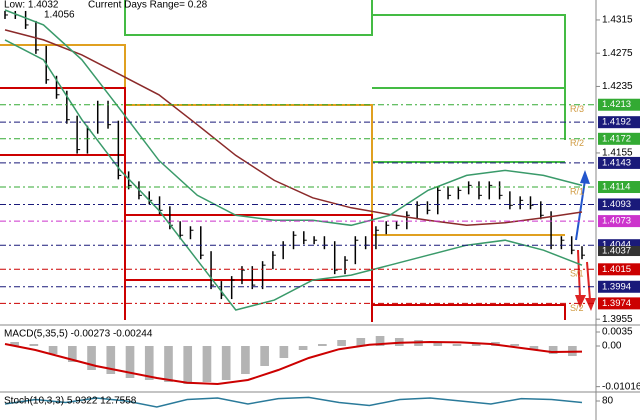 The image size is (640, 420). What do you see at coordinates (608, 401) in the screenshot?
I see `y-tick-label: 80` at bounding box center [608, 401].